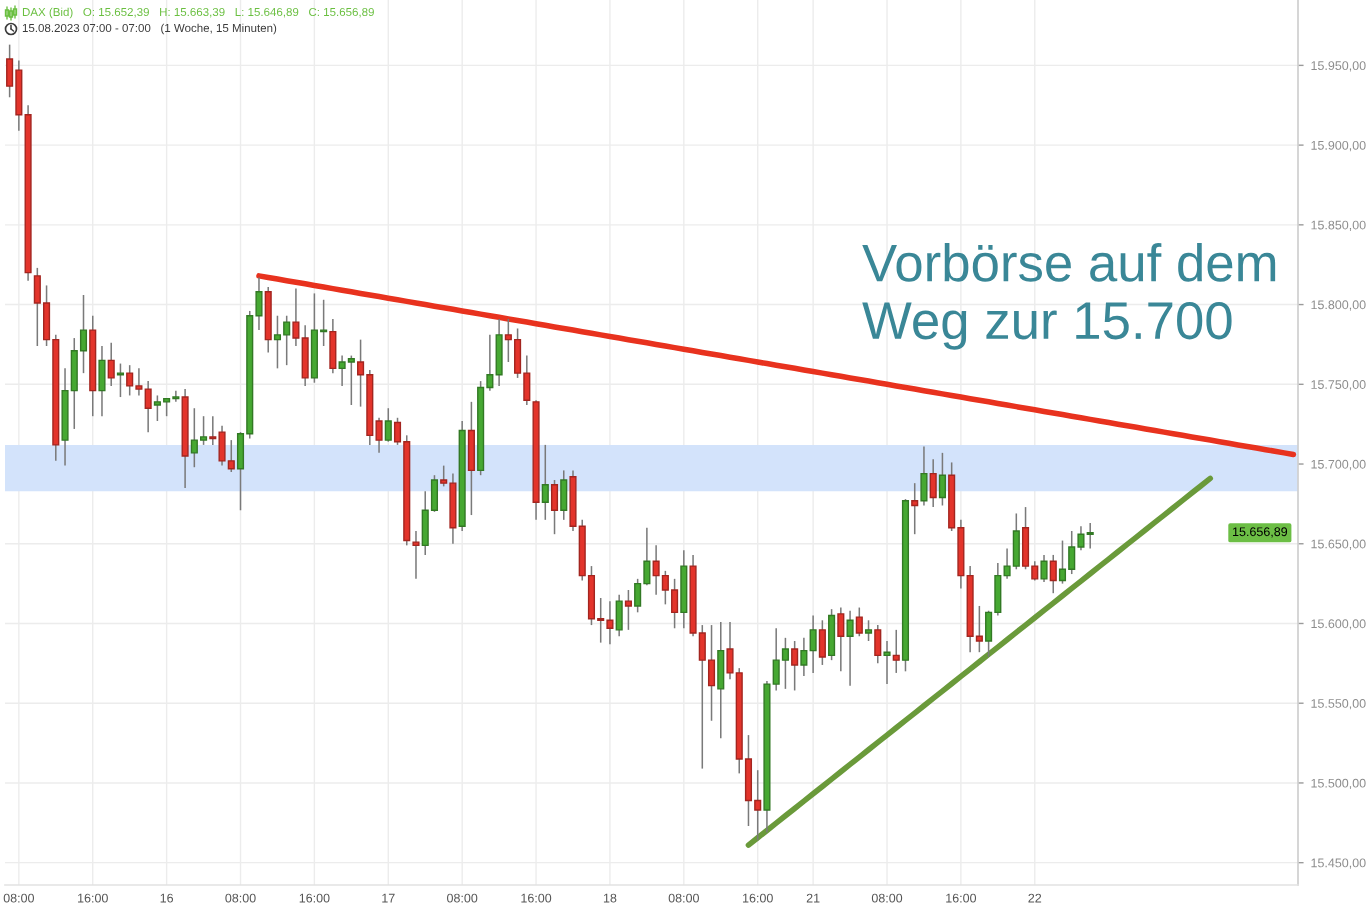 Image resolution: width=1369 pixels, height=907 pixels. Describe the element at coordinates (1338, 624) in the screenshot. I see `y-tick-label: 15.600,00` at that location.